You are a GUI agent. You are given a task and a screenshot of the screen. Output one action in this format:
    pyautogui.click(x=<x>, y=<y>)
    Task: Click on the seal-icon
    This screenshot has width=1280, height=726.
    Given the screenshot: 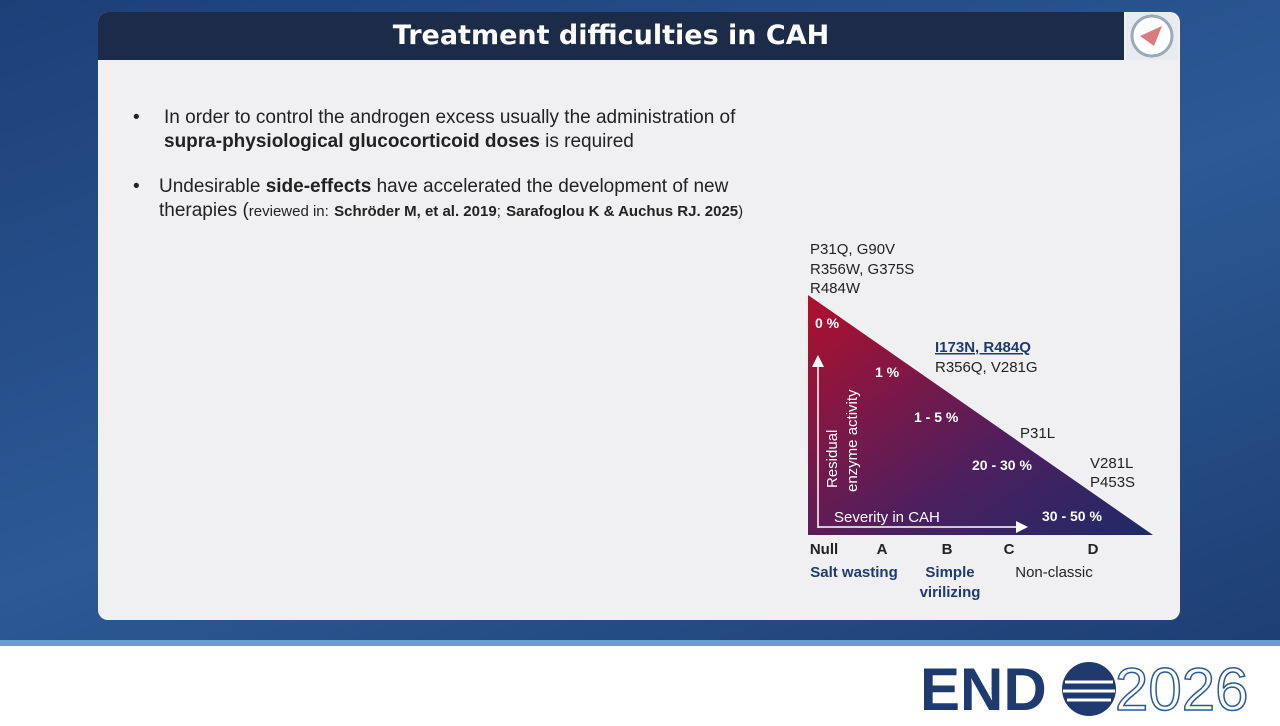 What is the action you would take?
    pyautogui.click(x=1152, y=36)
    